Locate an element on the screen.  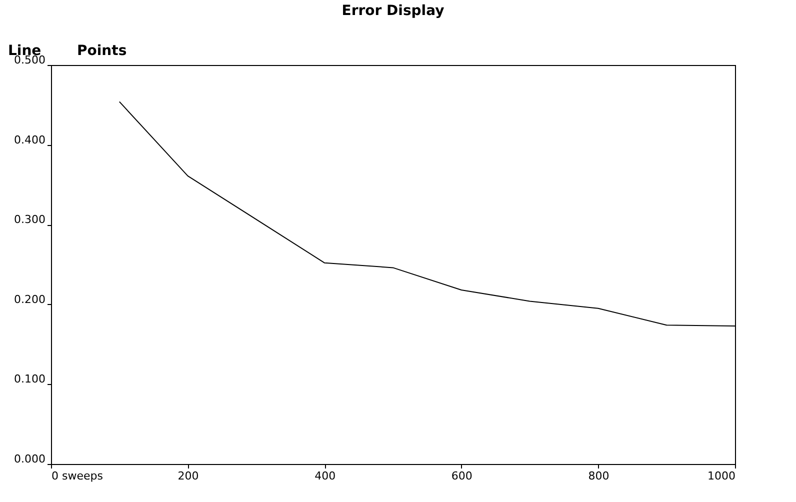
x-tick-label: 200 is located at coordinates (188, 476).